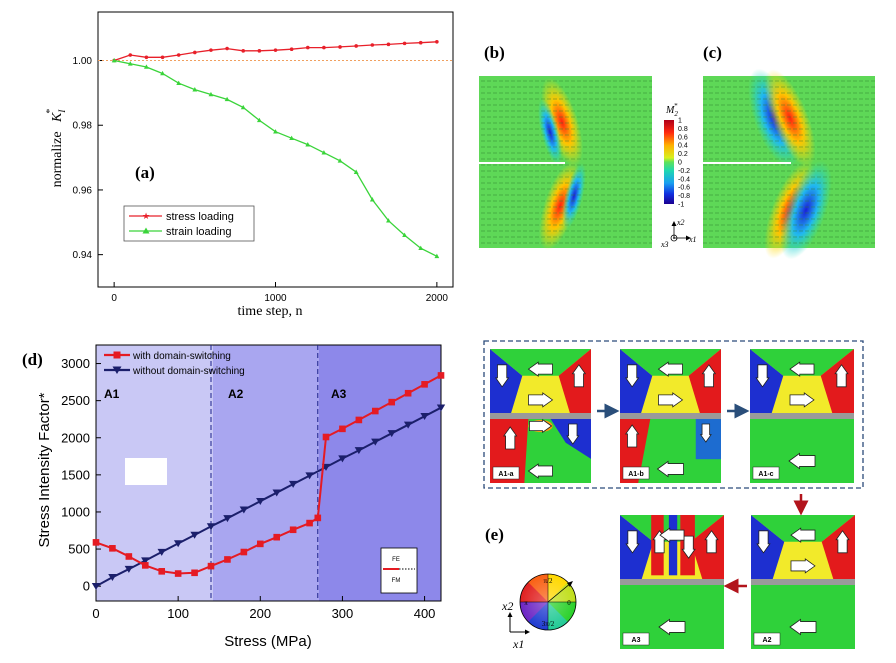 Image resolution: width=896 pixels, height=663 pixels. I want to click on panel-d-label: (d), so click(32, 359).